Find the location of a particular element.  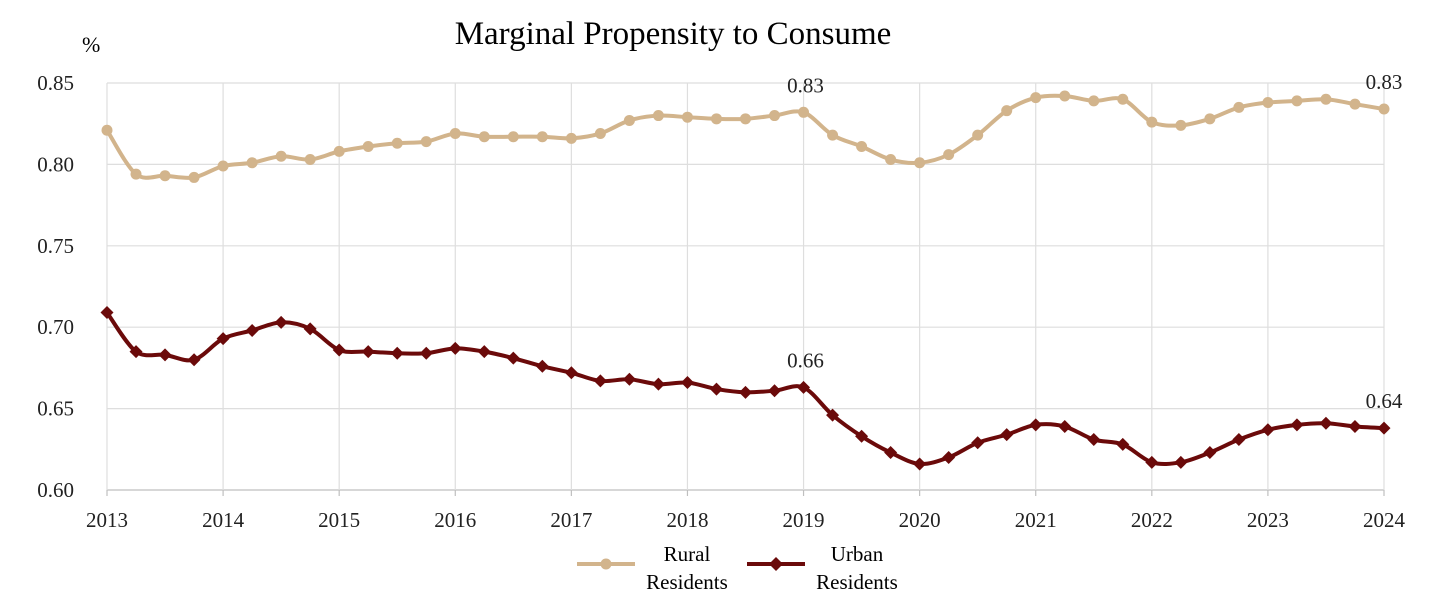

legend-label-rural-line1: Rural is located at coordinates (687, 554).